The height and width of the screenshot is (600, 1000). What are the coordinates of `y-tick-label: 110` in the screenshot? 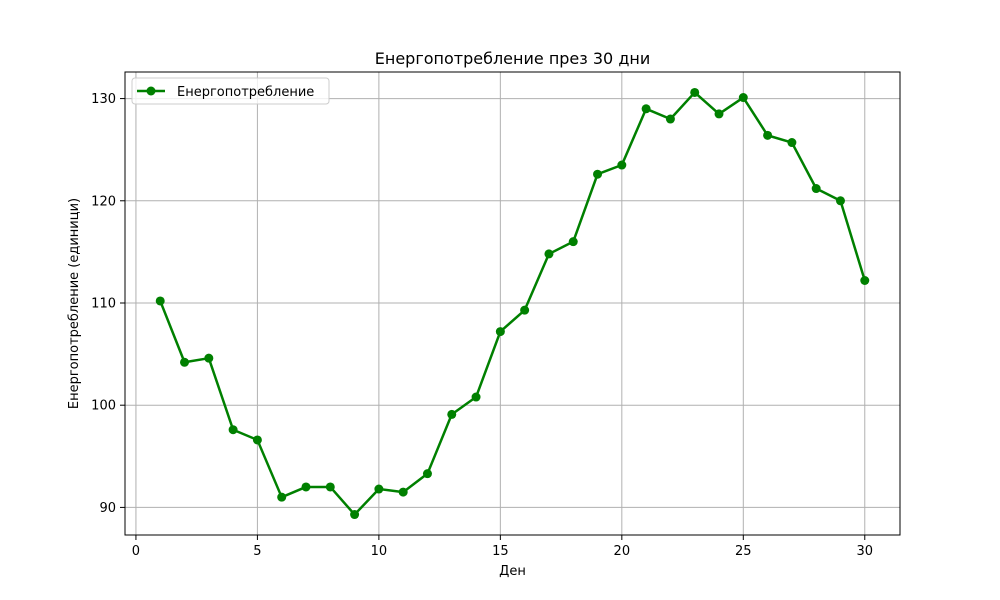 It's located at (103, 303).